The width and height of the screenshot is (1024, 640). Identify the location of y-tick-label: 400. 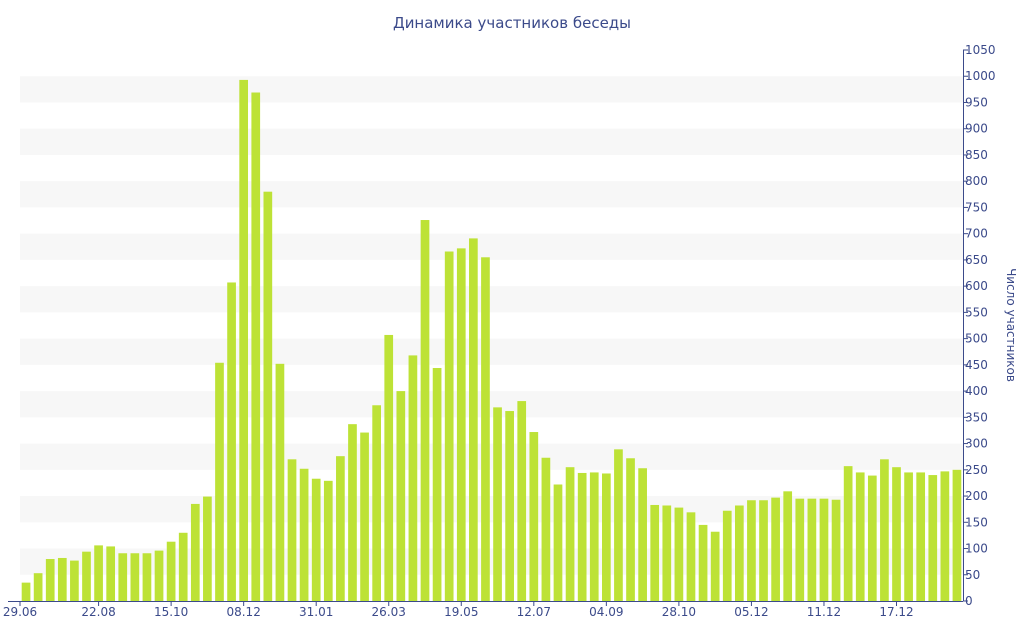
(976, 391).